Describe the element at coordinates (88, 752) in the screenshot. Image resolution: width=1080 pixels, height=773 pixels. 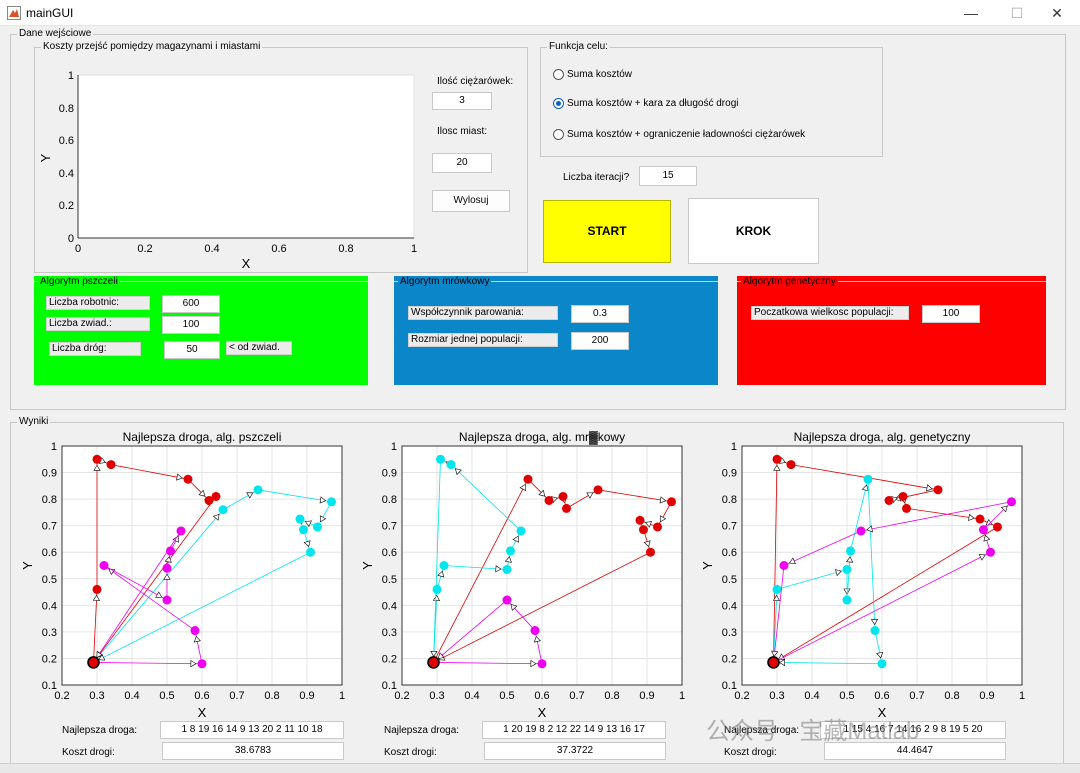
I see `bees-cost-label: Koszt drogi:` at that location.